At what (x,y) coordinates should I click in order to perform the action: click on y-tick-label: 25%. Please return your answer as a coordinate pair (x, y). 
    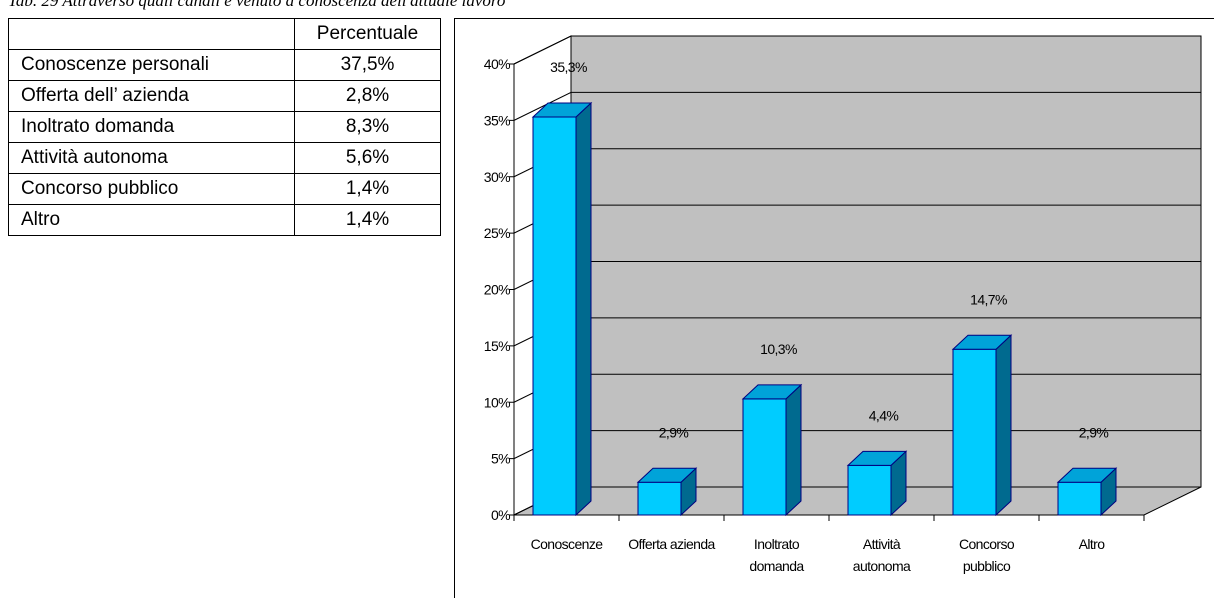
    Looking at the image, I should click on (497, 233).